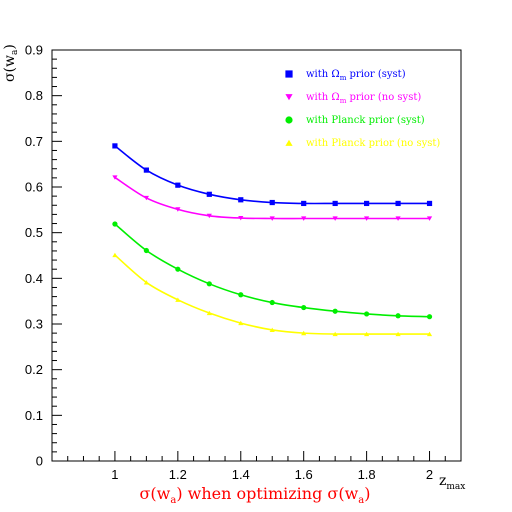 The height and width of the screenshot is (512, 512). Describe the element at coordinates (367, 474) in the screenshot. I see `x-tick-label: 1.8` at that location.